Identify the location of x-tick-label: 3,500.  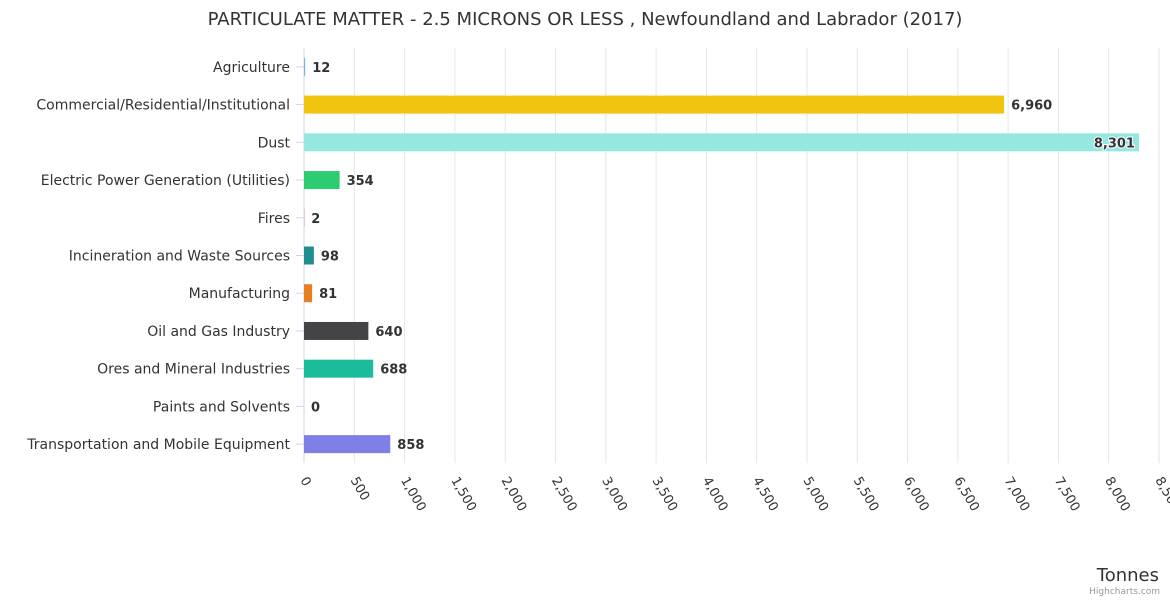
(665, 495).